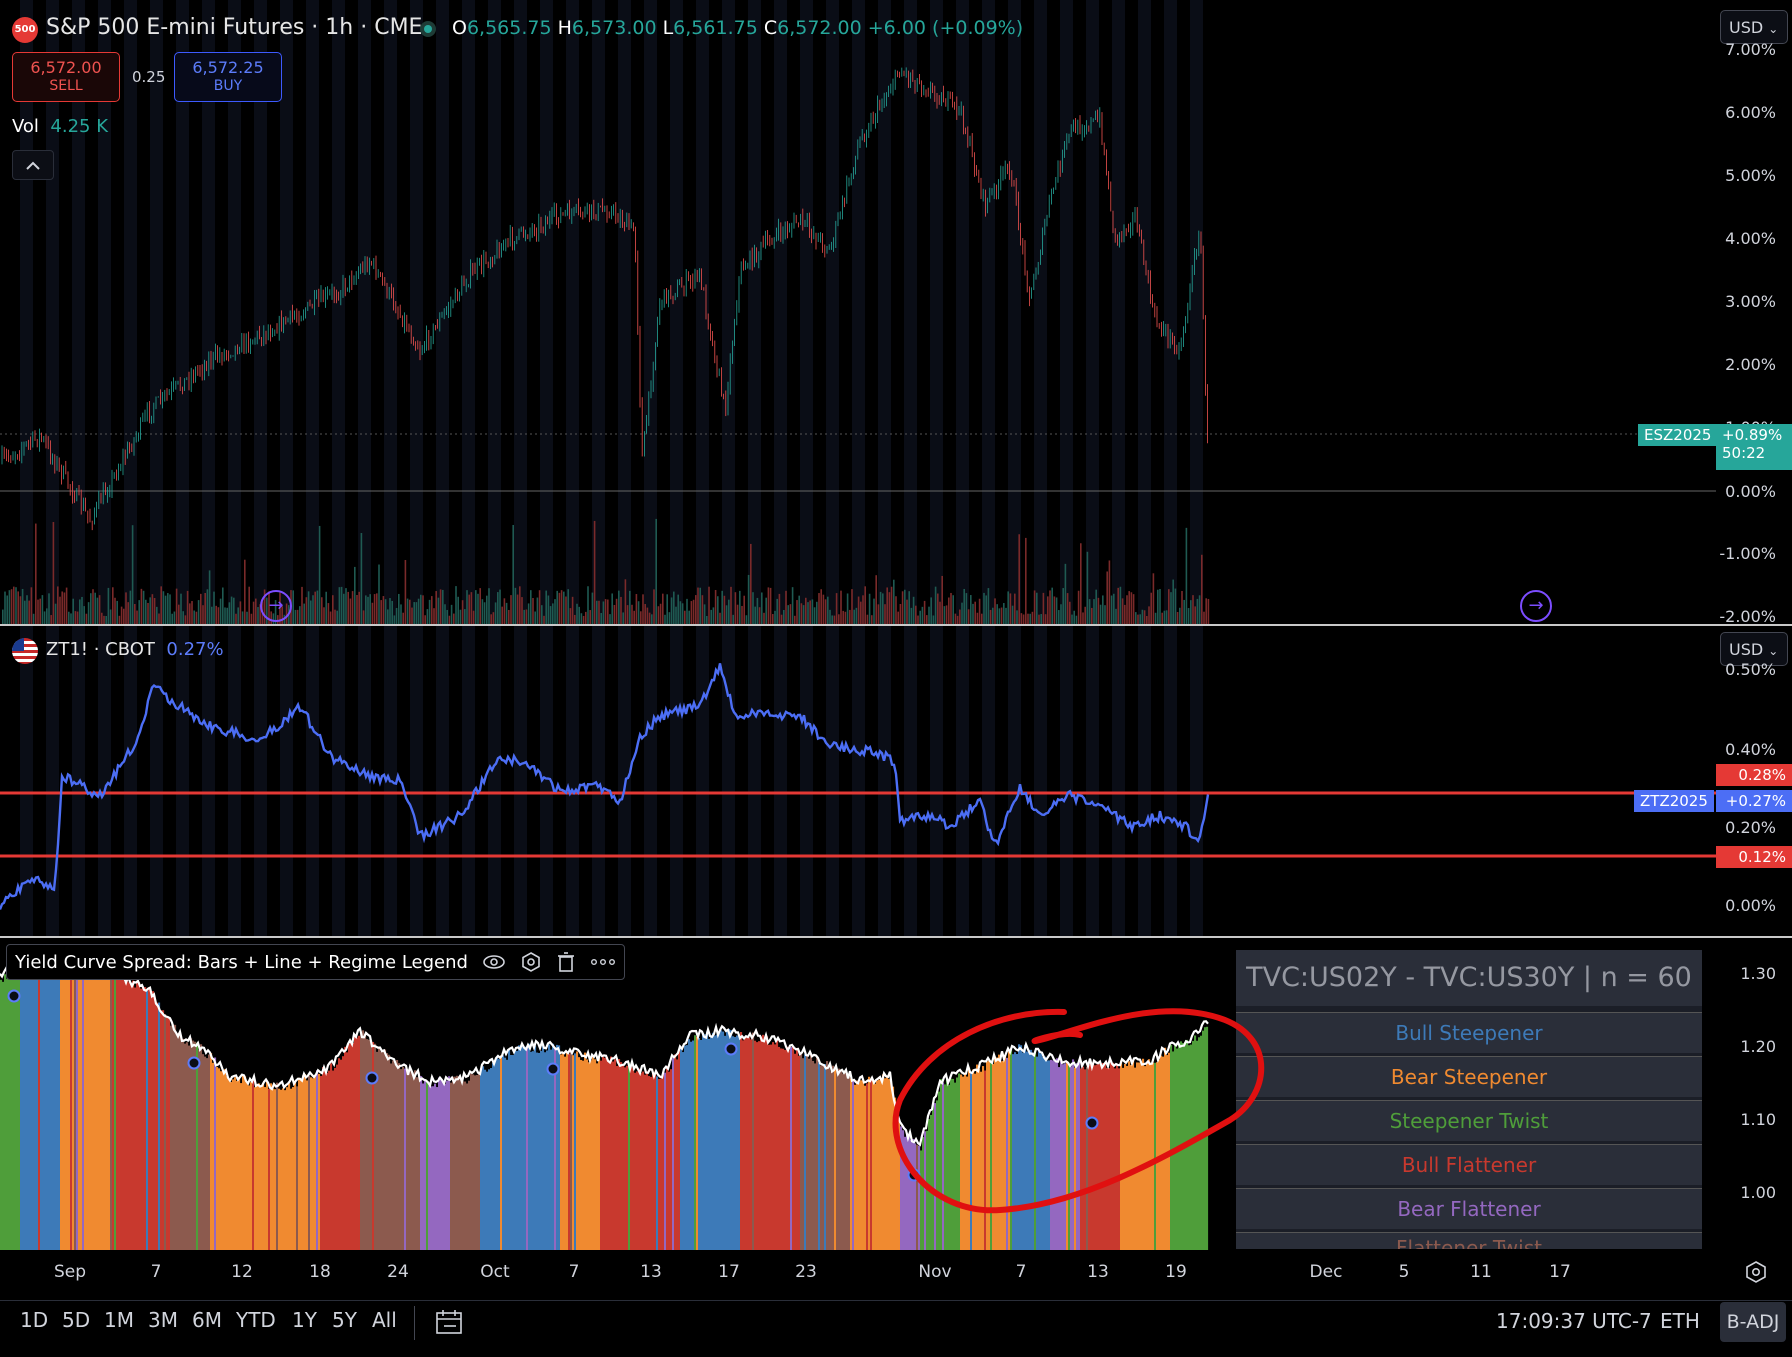  I want to click on sell-button: 6,572.00 SELL, so click(66, 77).